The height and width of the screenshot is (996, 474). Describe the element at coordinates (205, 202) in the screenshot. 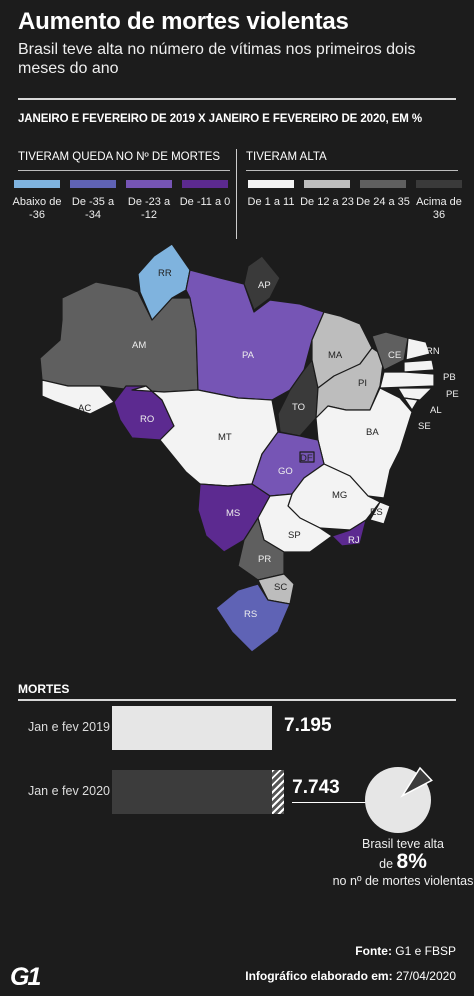

I see `legend-label: De -11 a 0` at that location.